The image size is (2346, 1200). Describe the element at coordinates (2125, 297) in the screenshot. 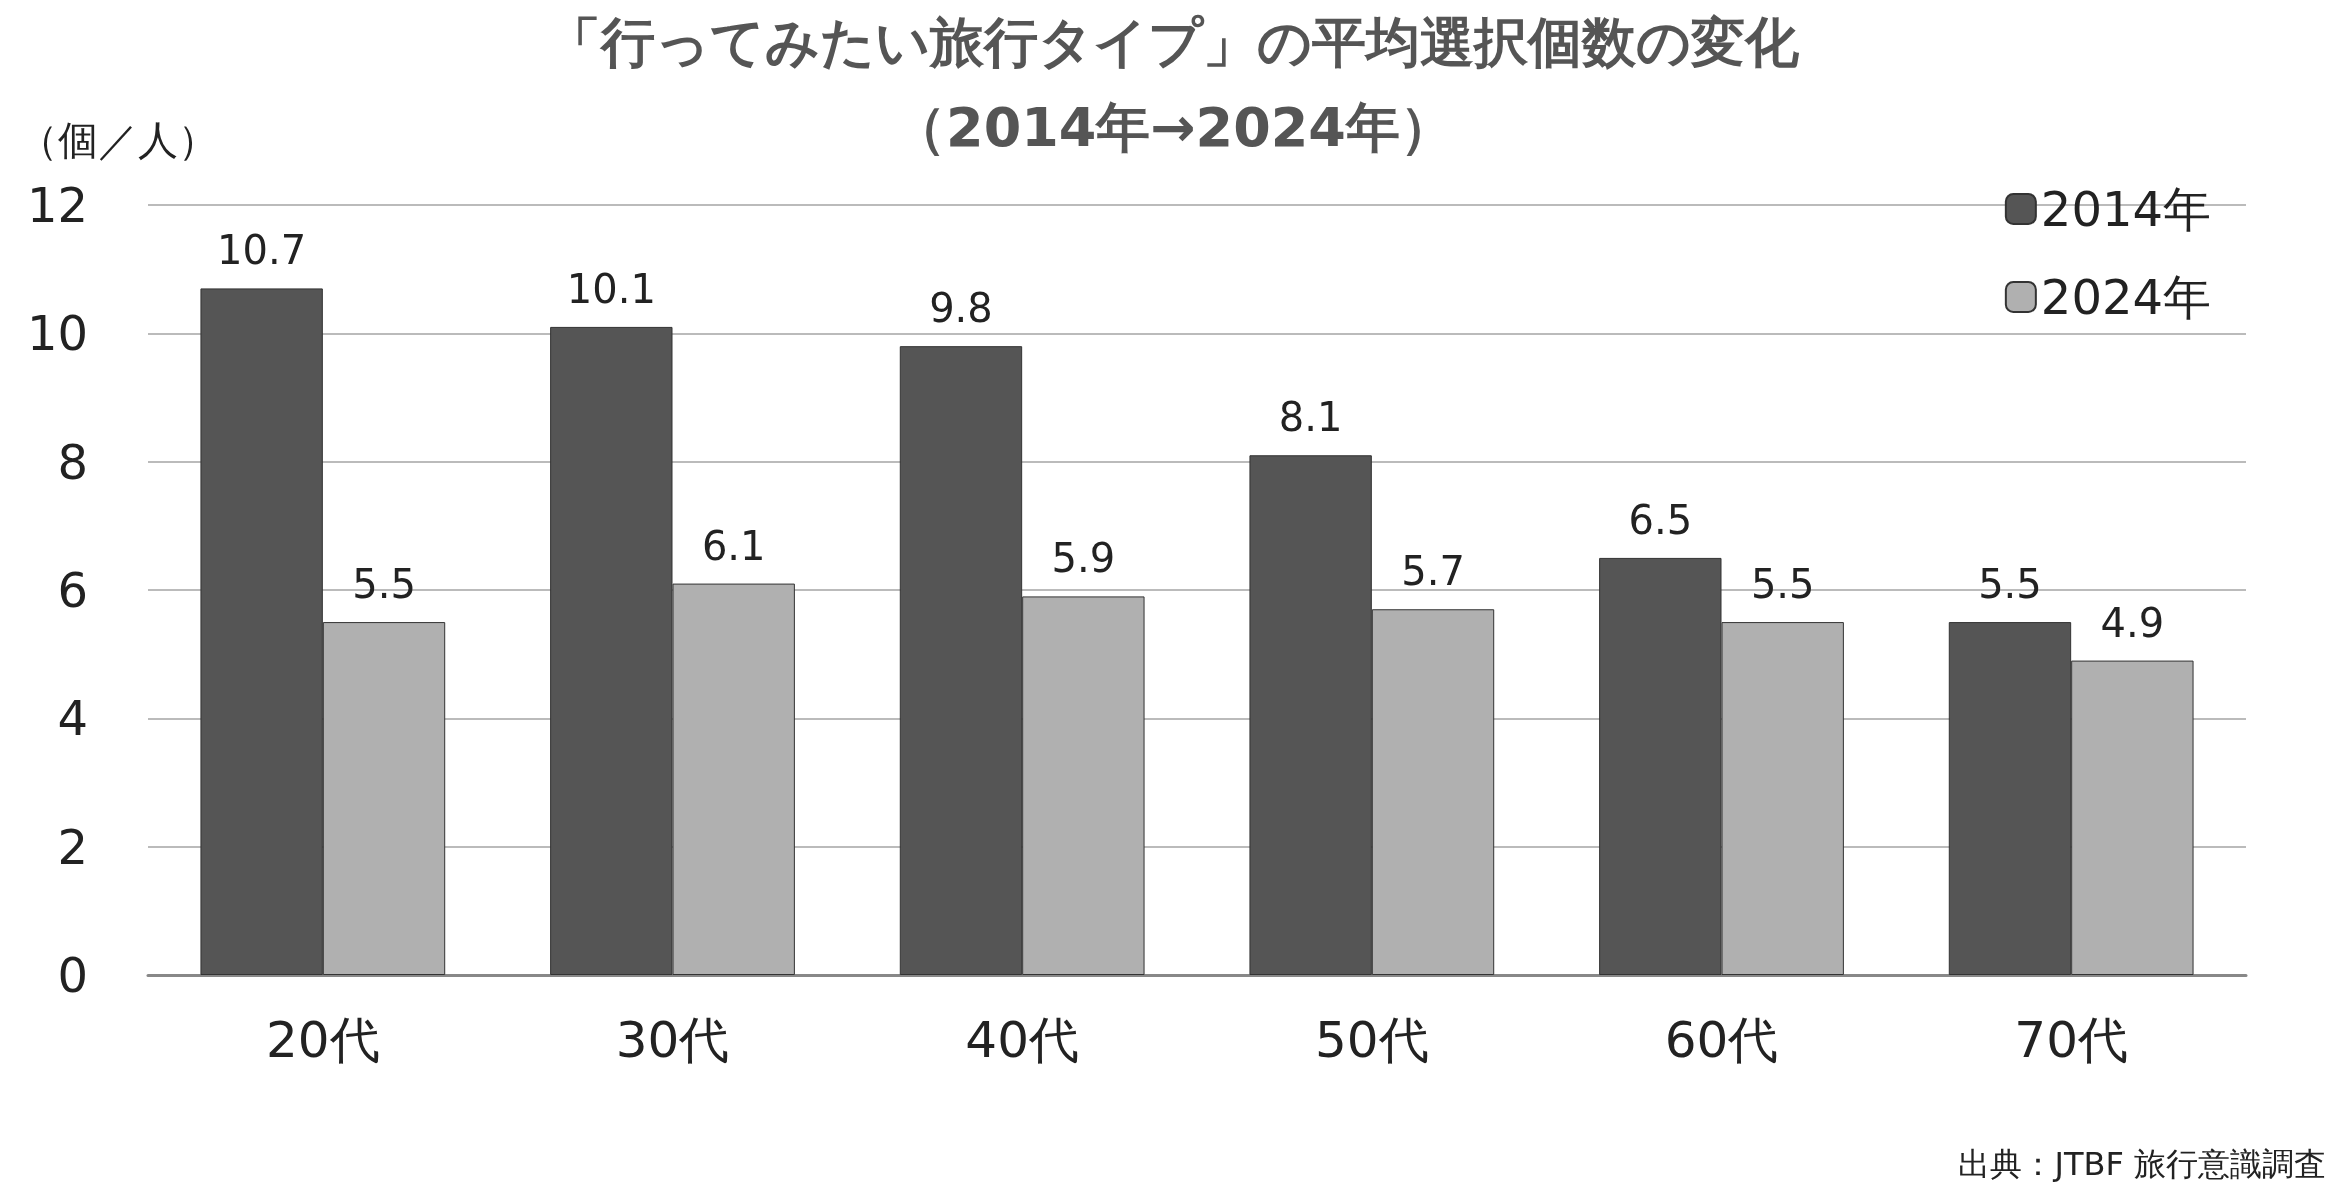

I see `legend-label: 2024年` at that location.